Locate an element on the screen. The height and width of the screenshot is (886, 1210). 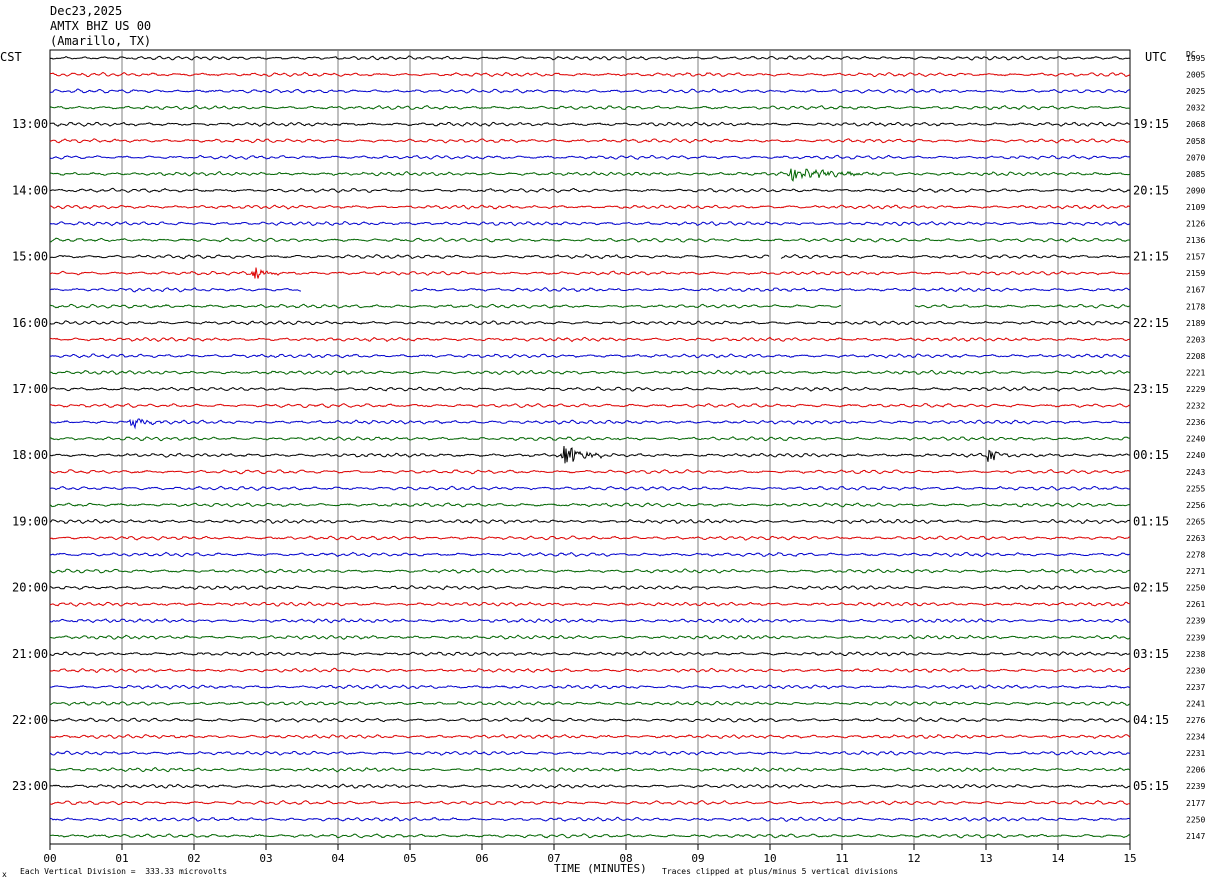
x-tick-label: 06 is located at coordinates (481, 858).